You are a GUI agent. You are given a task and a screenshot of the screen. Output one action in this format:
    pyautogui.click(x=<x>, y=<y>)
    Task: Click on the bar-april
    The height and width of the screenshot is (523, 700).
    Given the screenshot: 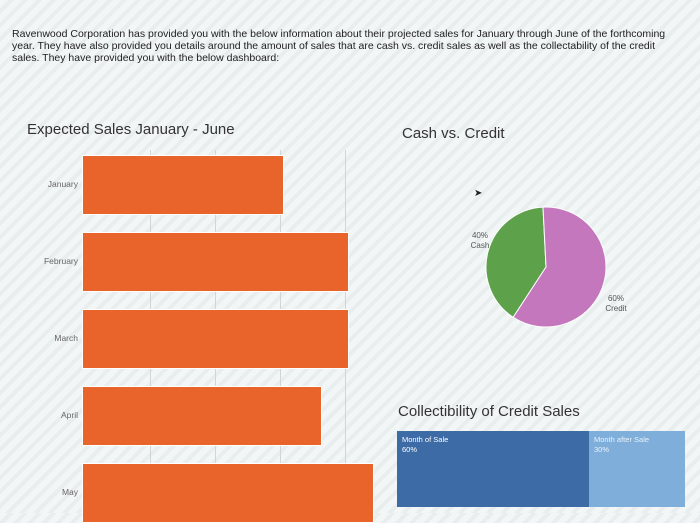 What is the action you would take?
    pyautogui.click(x=202, y=416)
    